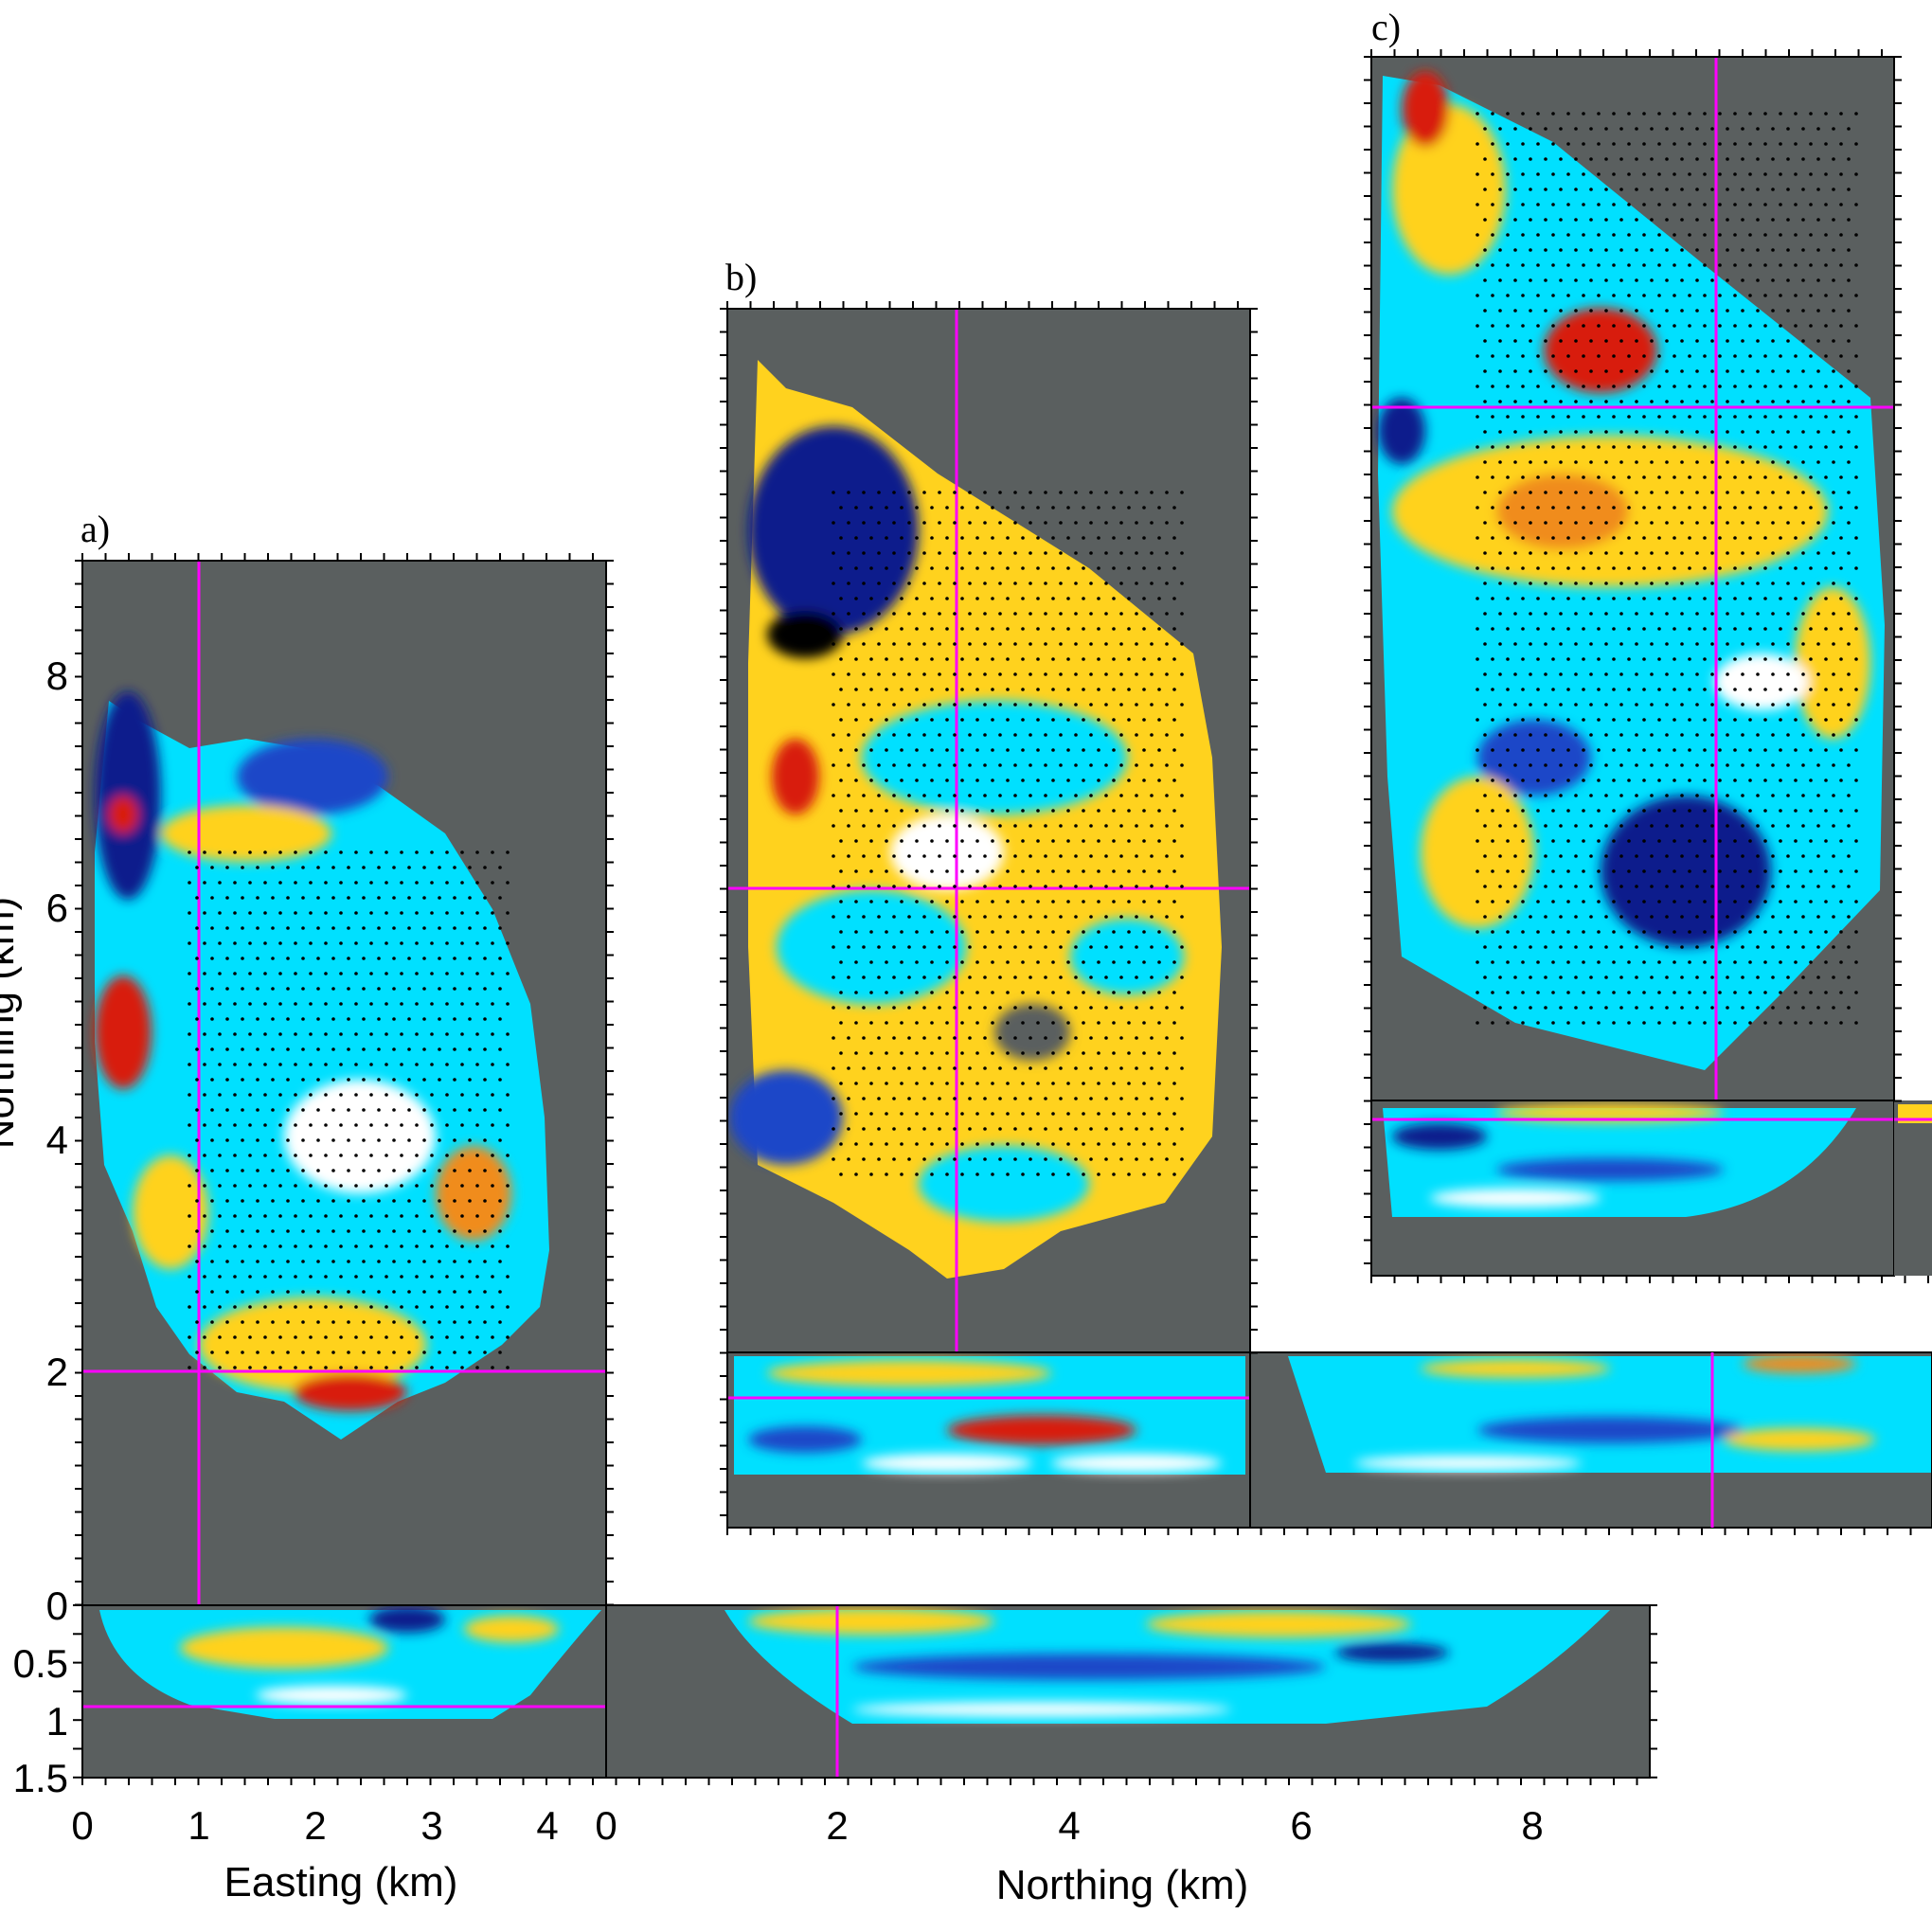 The height and width of the screenshot is (1932, 1932). Describe the element at coordinates (315, 1825) in the screenshot. I see `a-xtick-2: 2` at that location.